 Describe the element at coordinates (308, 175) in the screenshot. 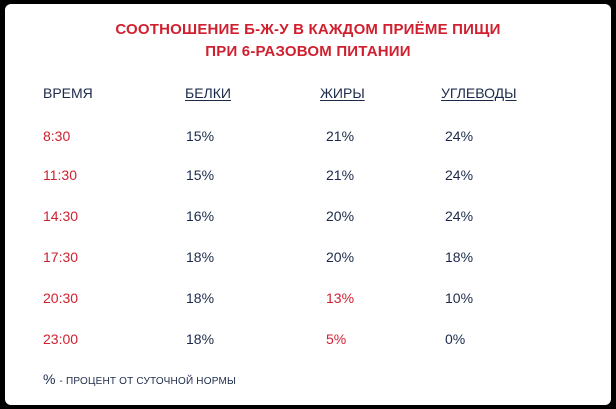

I see `table-row: 11:30 15% 21% 24%` at that location.